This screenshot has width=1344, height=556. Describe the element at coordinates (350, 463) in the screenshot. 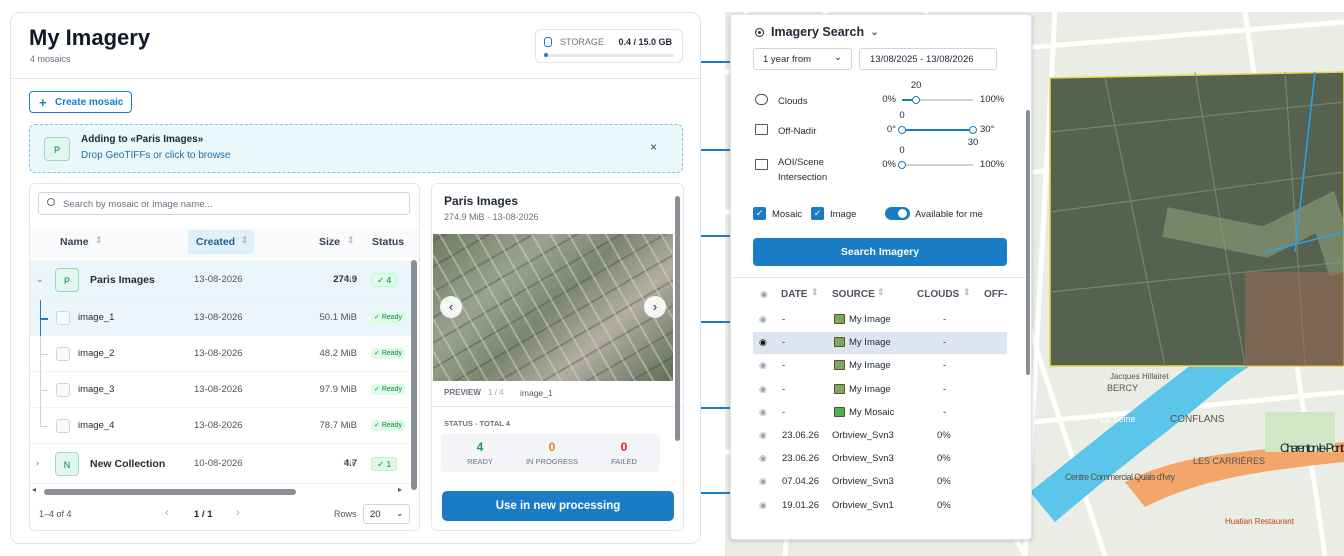

I see `size-unit: MiB` at that location.